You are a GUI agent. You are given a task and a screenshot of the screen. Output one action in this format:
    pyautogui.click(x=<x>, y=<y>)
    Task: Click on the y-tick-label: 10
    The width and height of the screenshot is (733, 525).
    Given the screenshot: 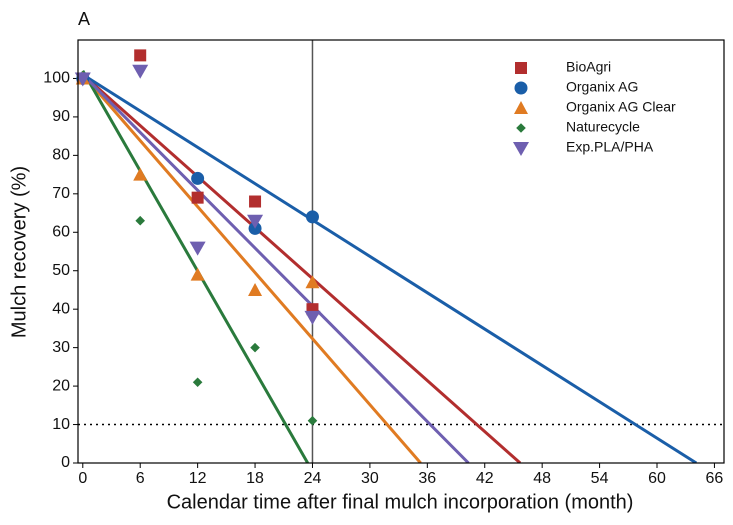 What is the action you would take?
    pyautogui.click(x=61, y=424)
    